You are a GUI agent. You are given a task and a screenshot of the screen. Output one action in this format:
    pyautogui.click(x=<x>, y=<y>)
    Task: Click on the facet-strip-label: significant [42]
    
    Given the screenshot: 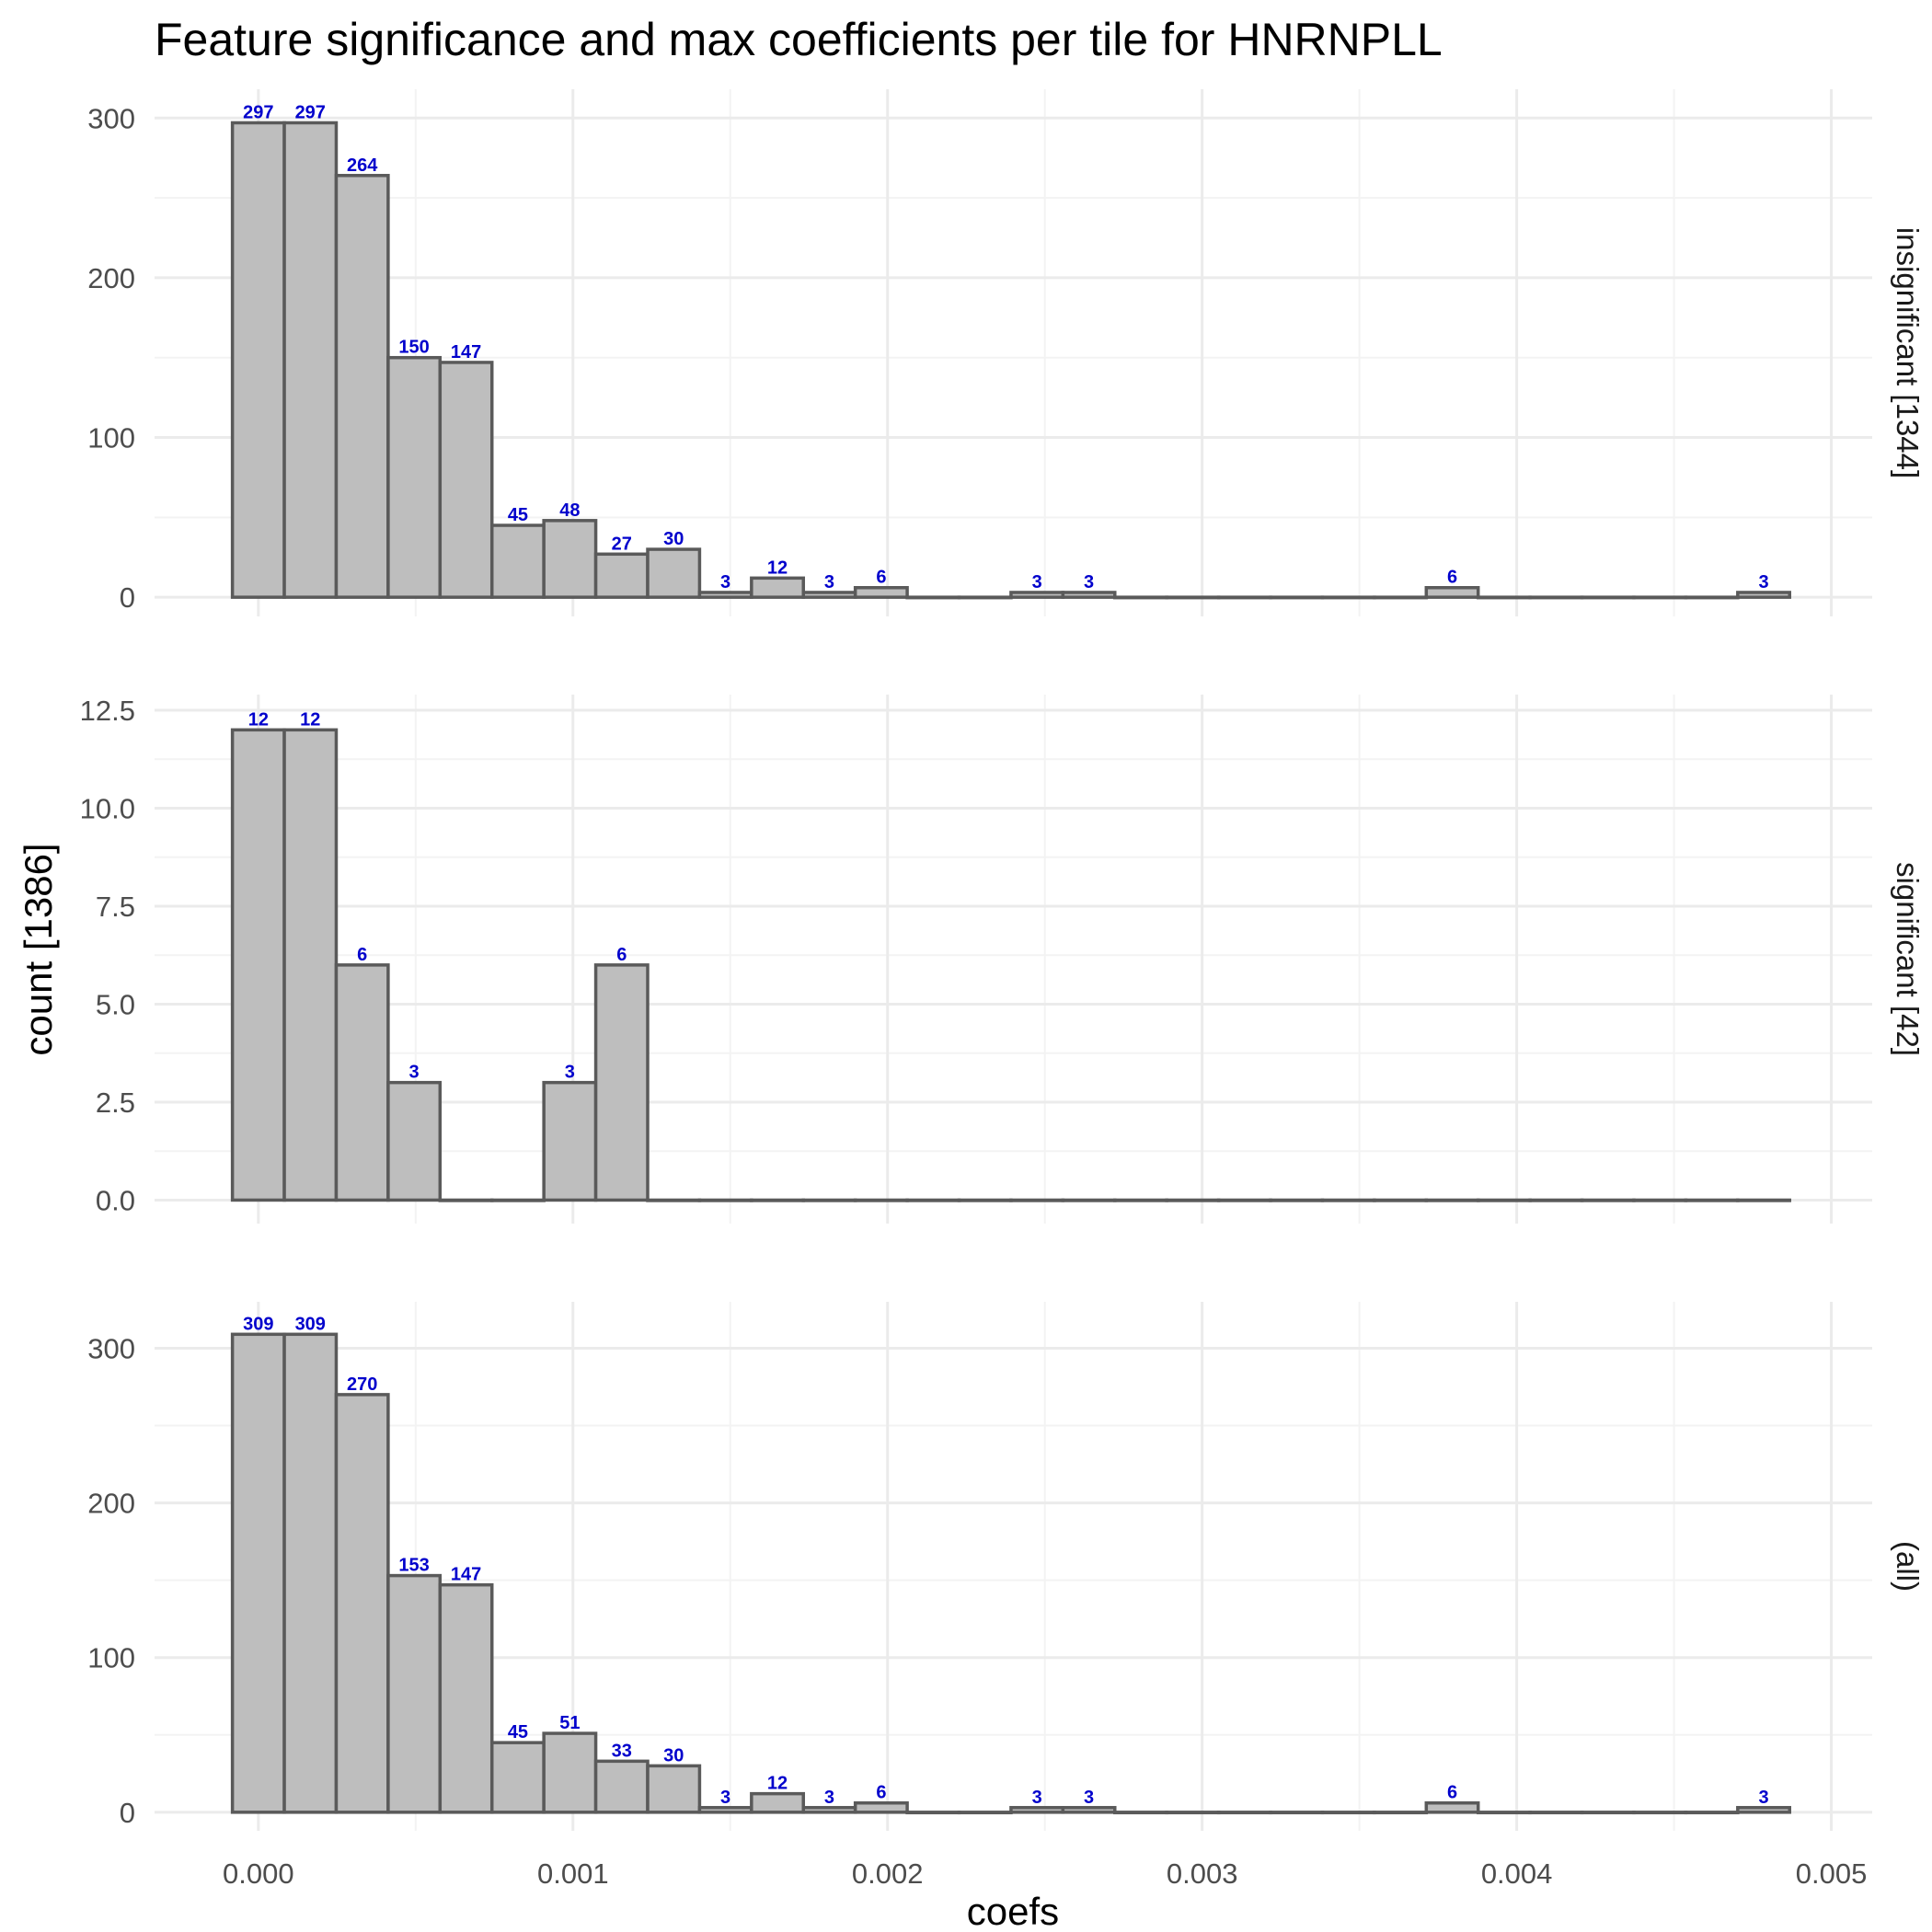 What is the action you would take?
    pyautogui.click(x=1908, y=959)
    